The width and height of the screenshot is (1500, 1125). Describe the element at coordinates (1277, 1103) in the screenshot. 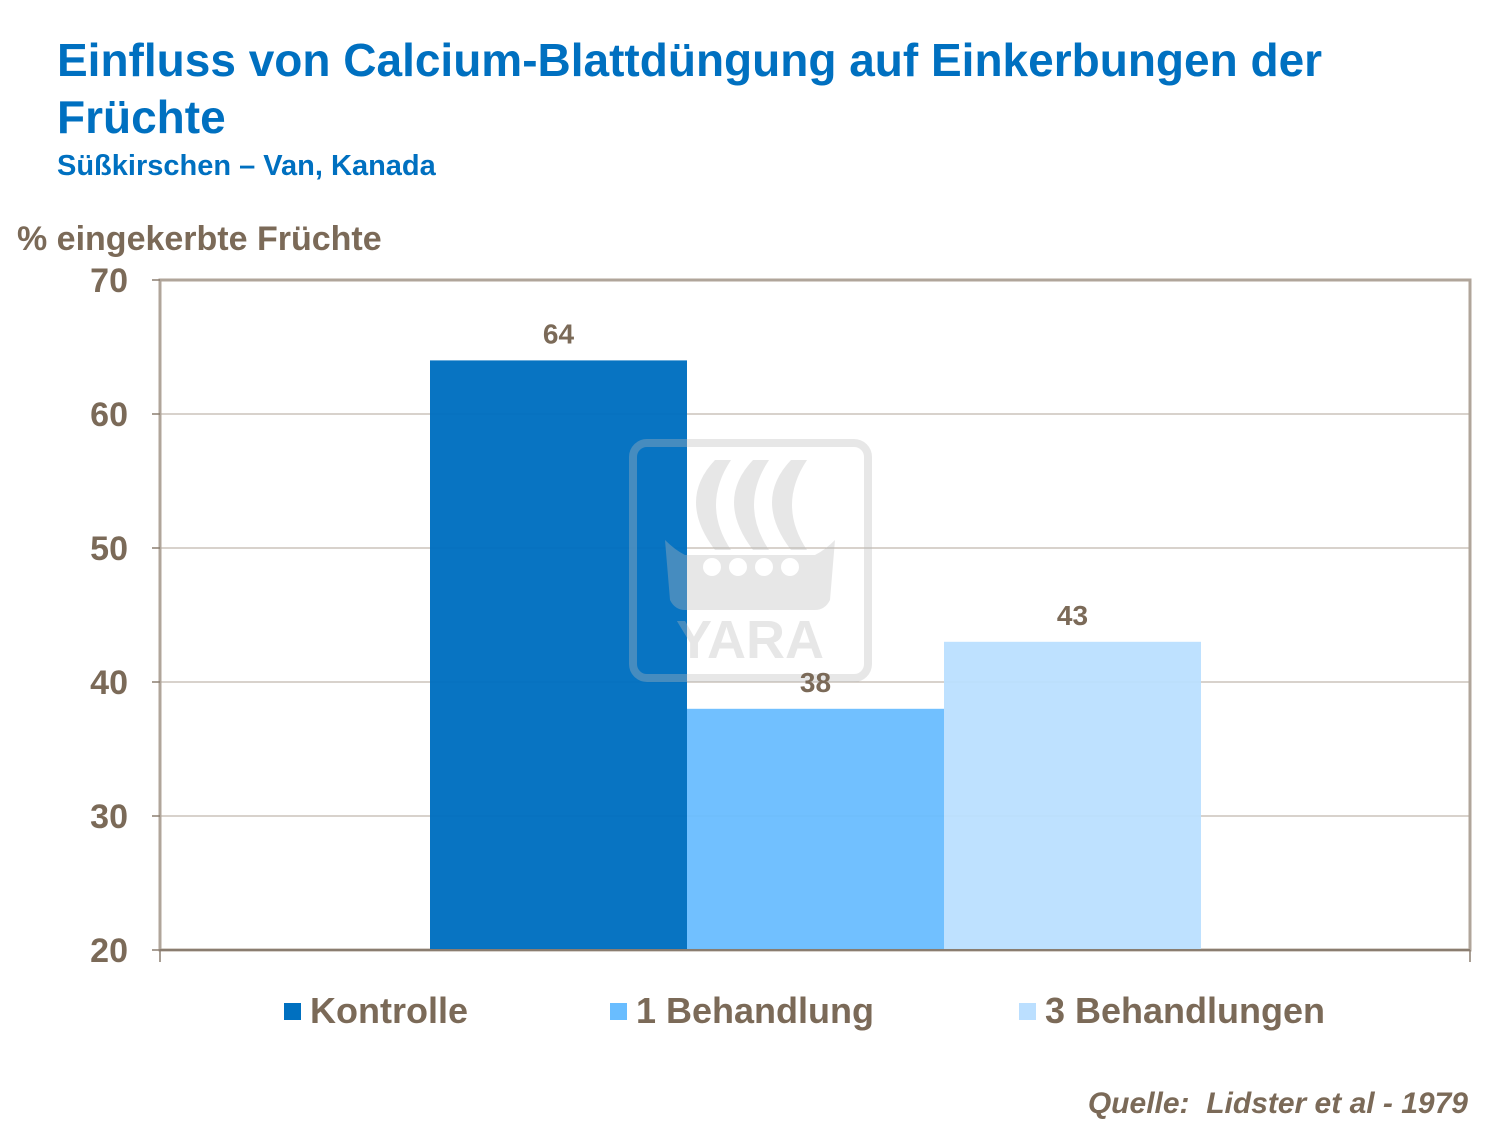

I see `source-note: Quelle: Lidster et al - 1979` at that location.